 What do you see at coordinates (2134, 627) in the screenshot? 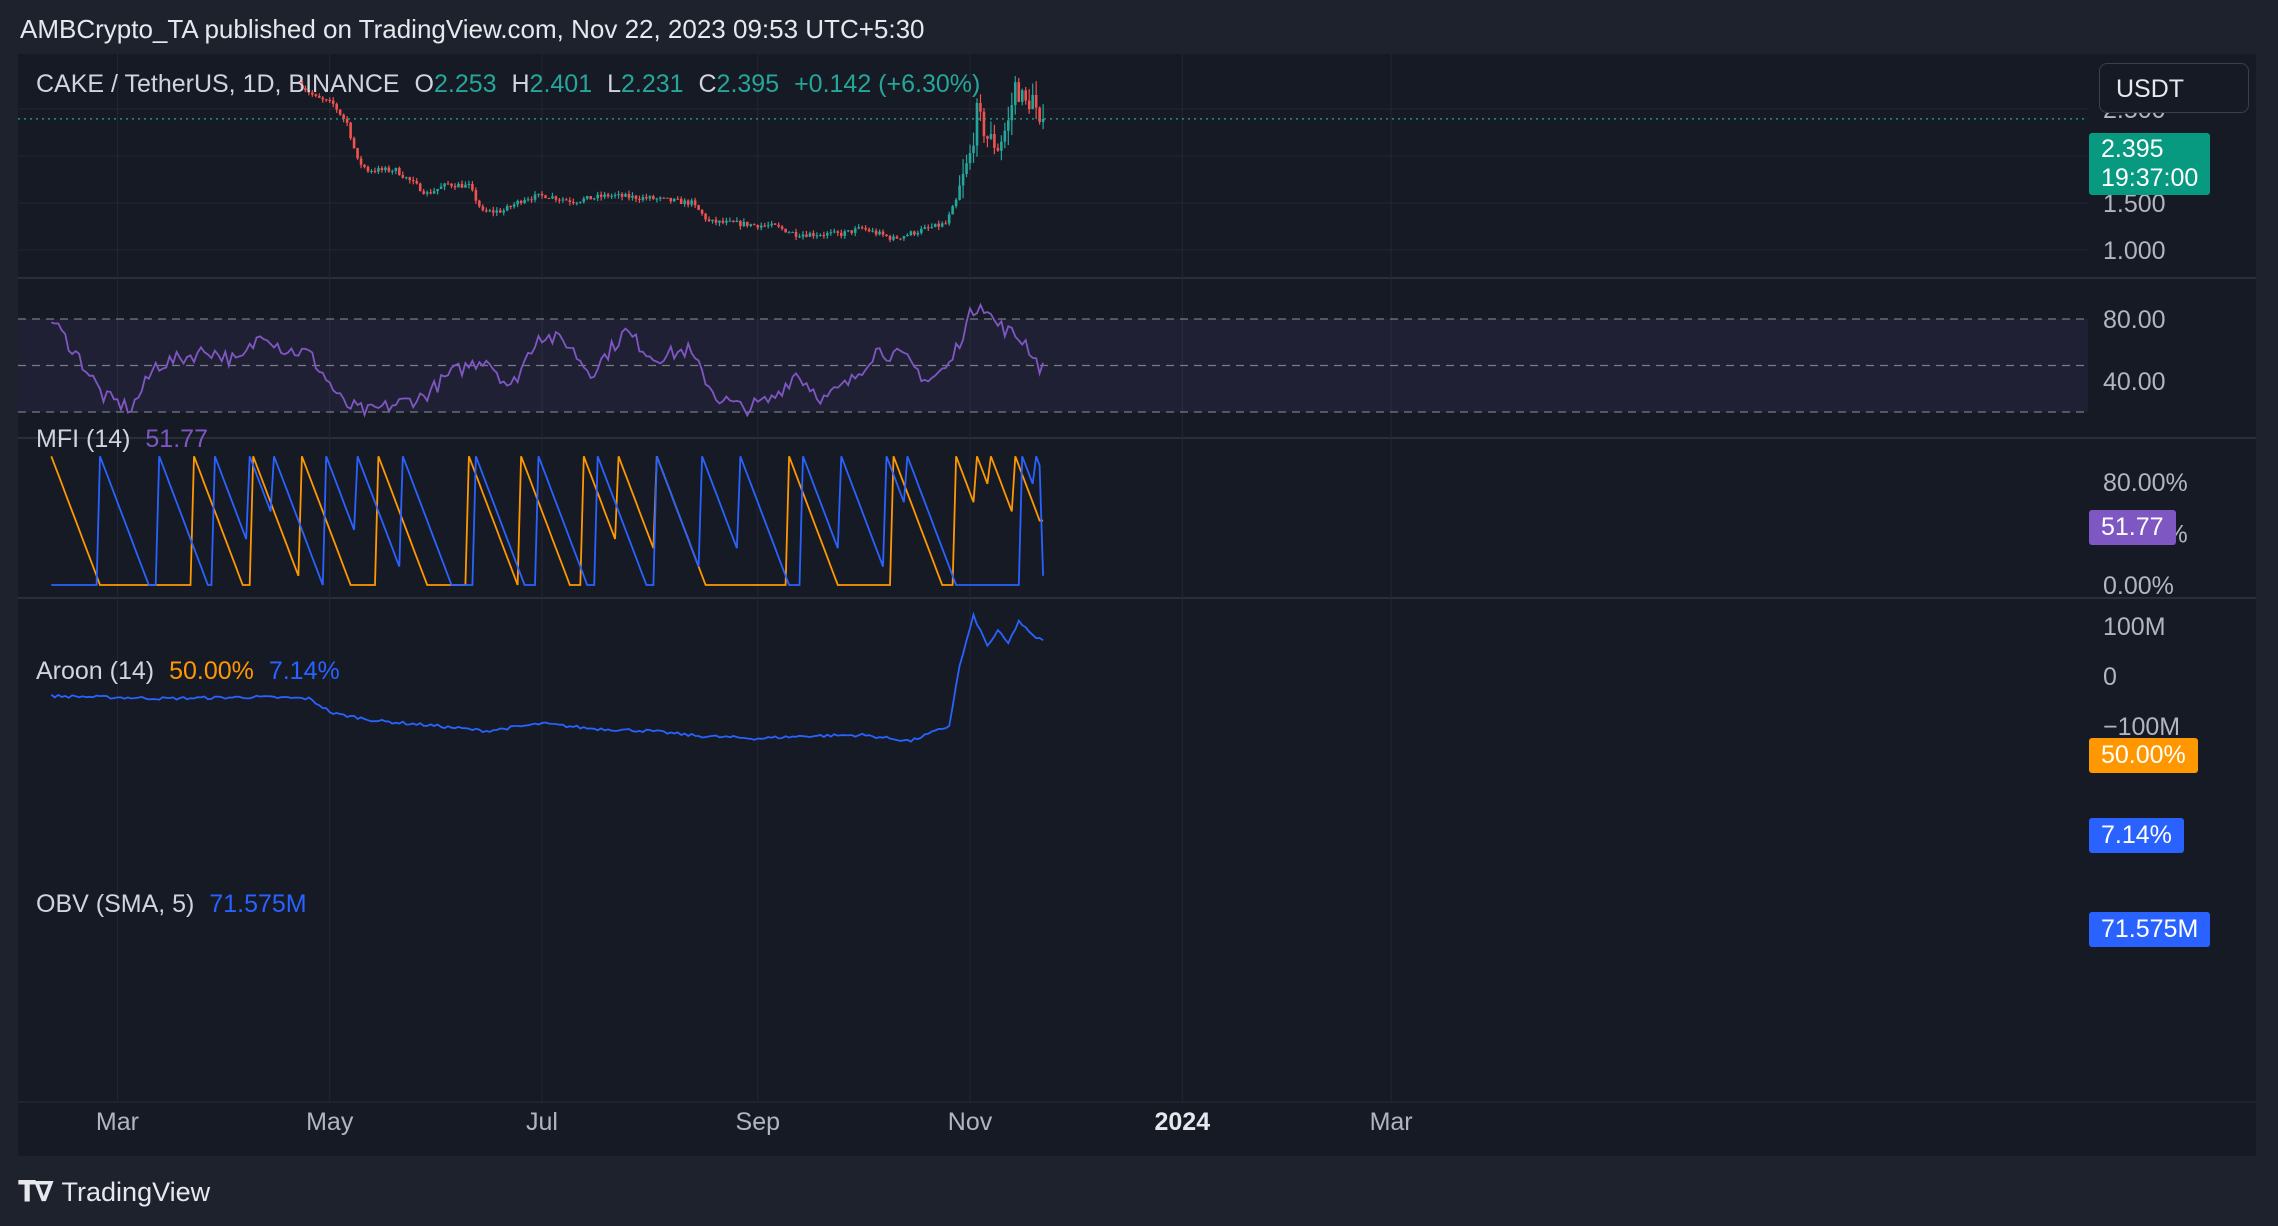
I see `obv-axis-tick-label: 100M` at bounding box center [2134, 627].